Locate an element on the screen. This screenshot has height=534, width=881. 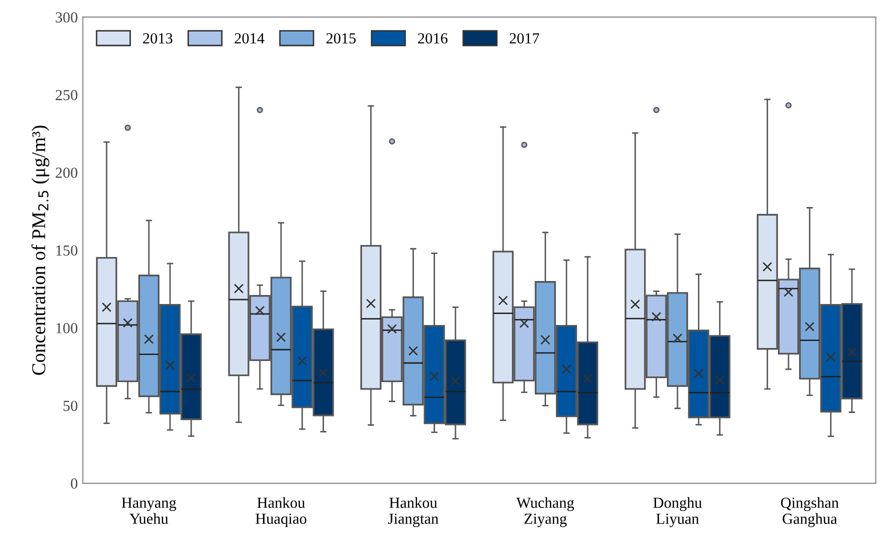
y-tick-label: 300 is located at coordinates (67, 17).